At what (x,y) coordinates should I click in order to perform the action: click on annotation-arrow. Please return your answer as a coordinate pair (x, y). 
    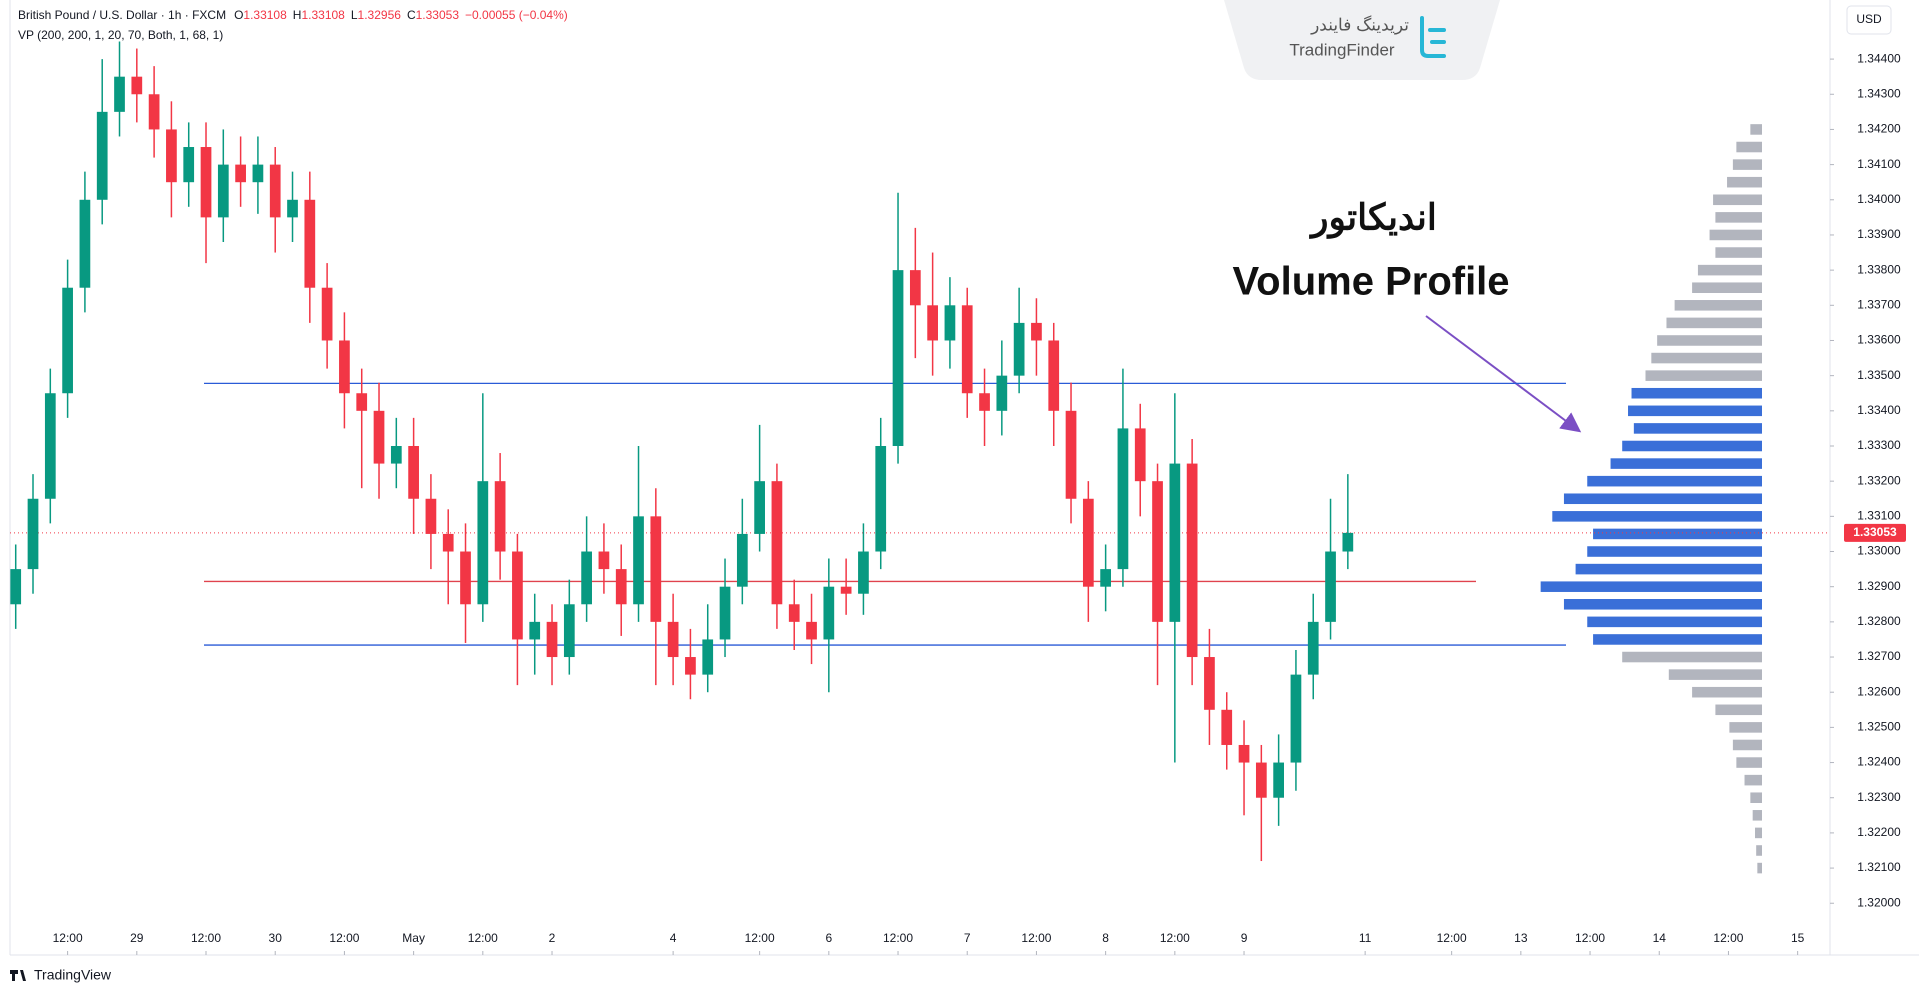
    Looking at the image, I should click on (1503, 374).